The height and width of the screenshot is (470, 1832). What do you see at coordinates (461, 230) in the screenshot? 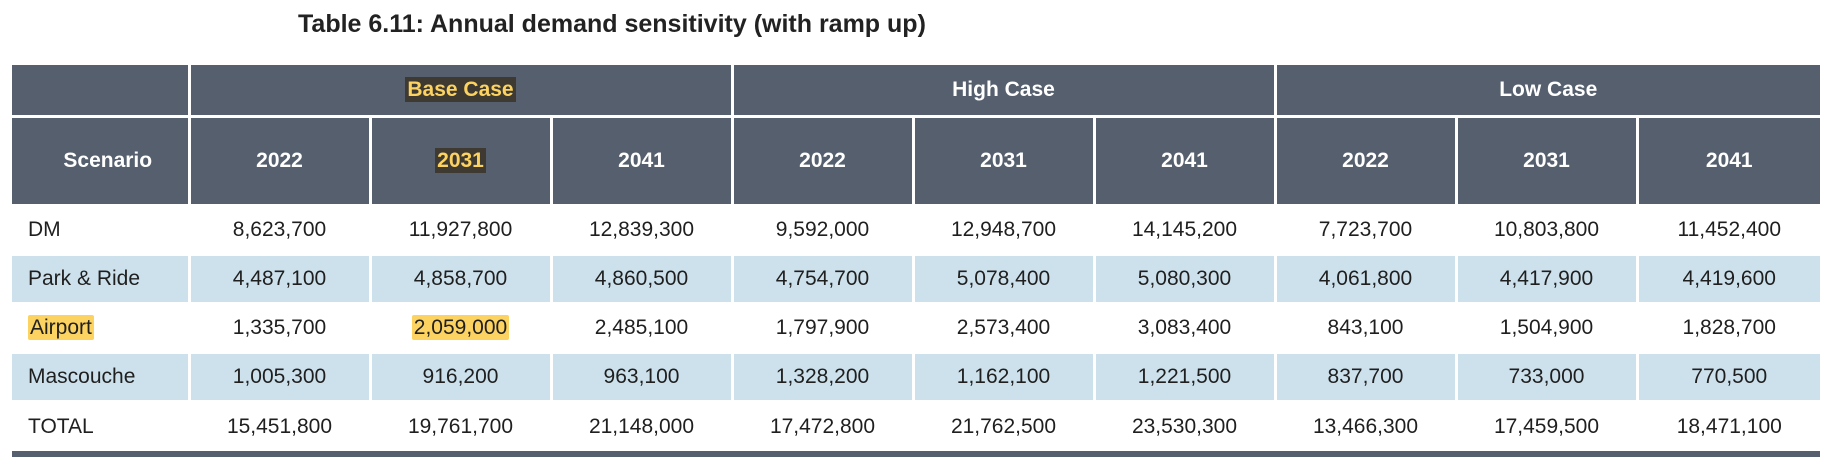
I see `table-cell: 11,927,800` at bounding box center [461, 230].